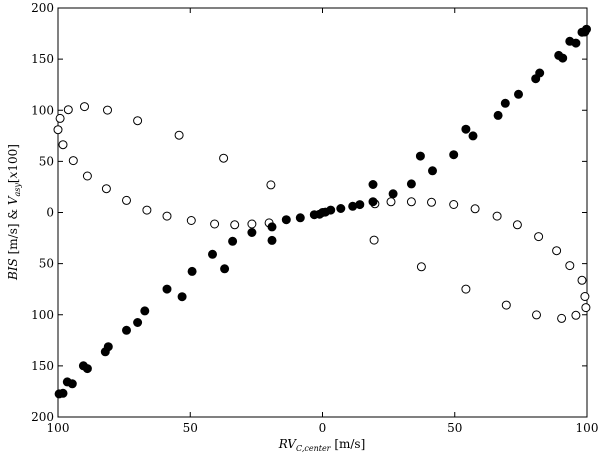  What do you see at coordinates (50, 213) in the screenshot?
I see `y-tick-label: 0` at bounding box center [50, 213].